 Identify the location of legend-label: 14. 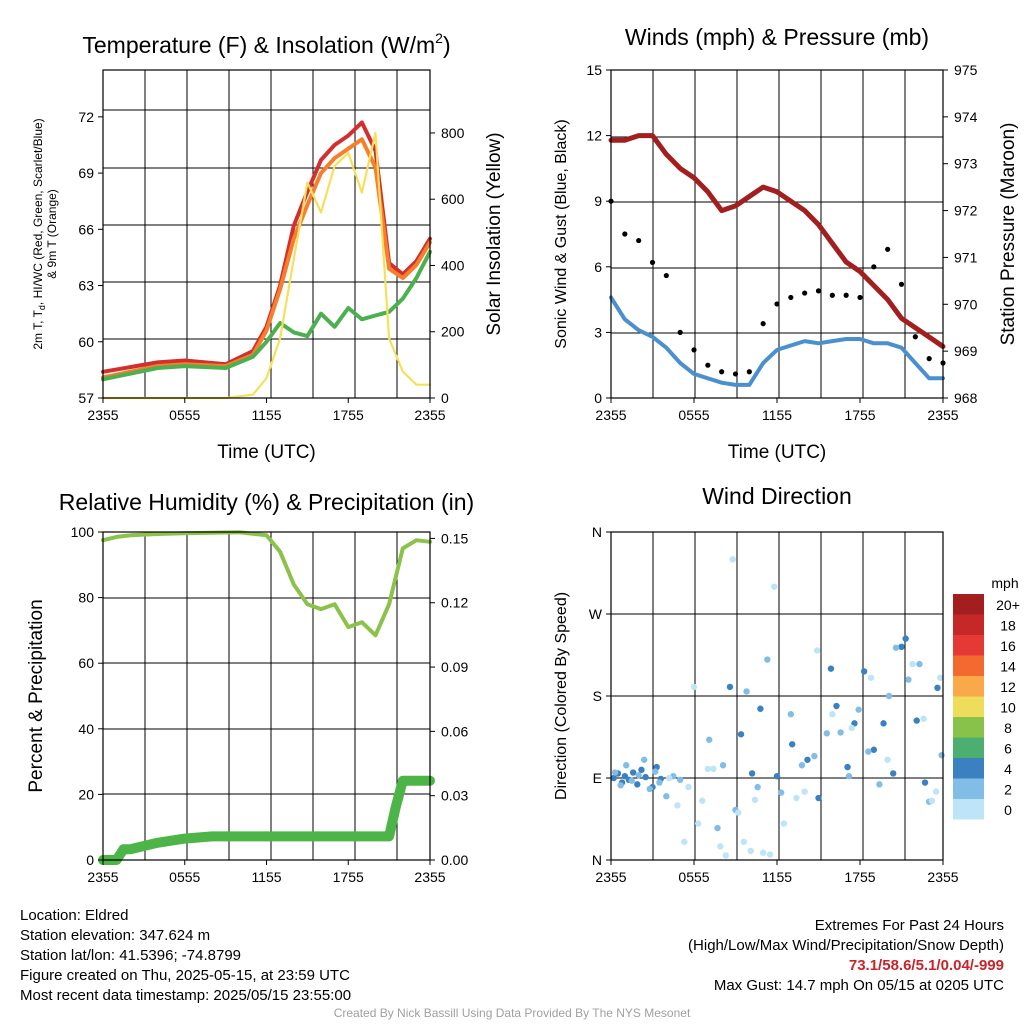
(1008, 667).